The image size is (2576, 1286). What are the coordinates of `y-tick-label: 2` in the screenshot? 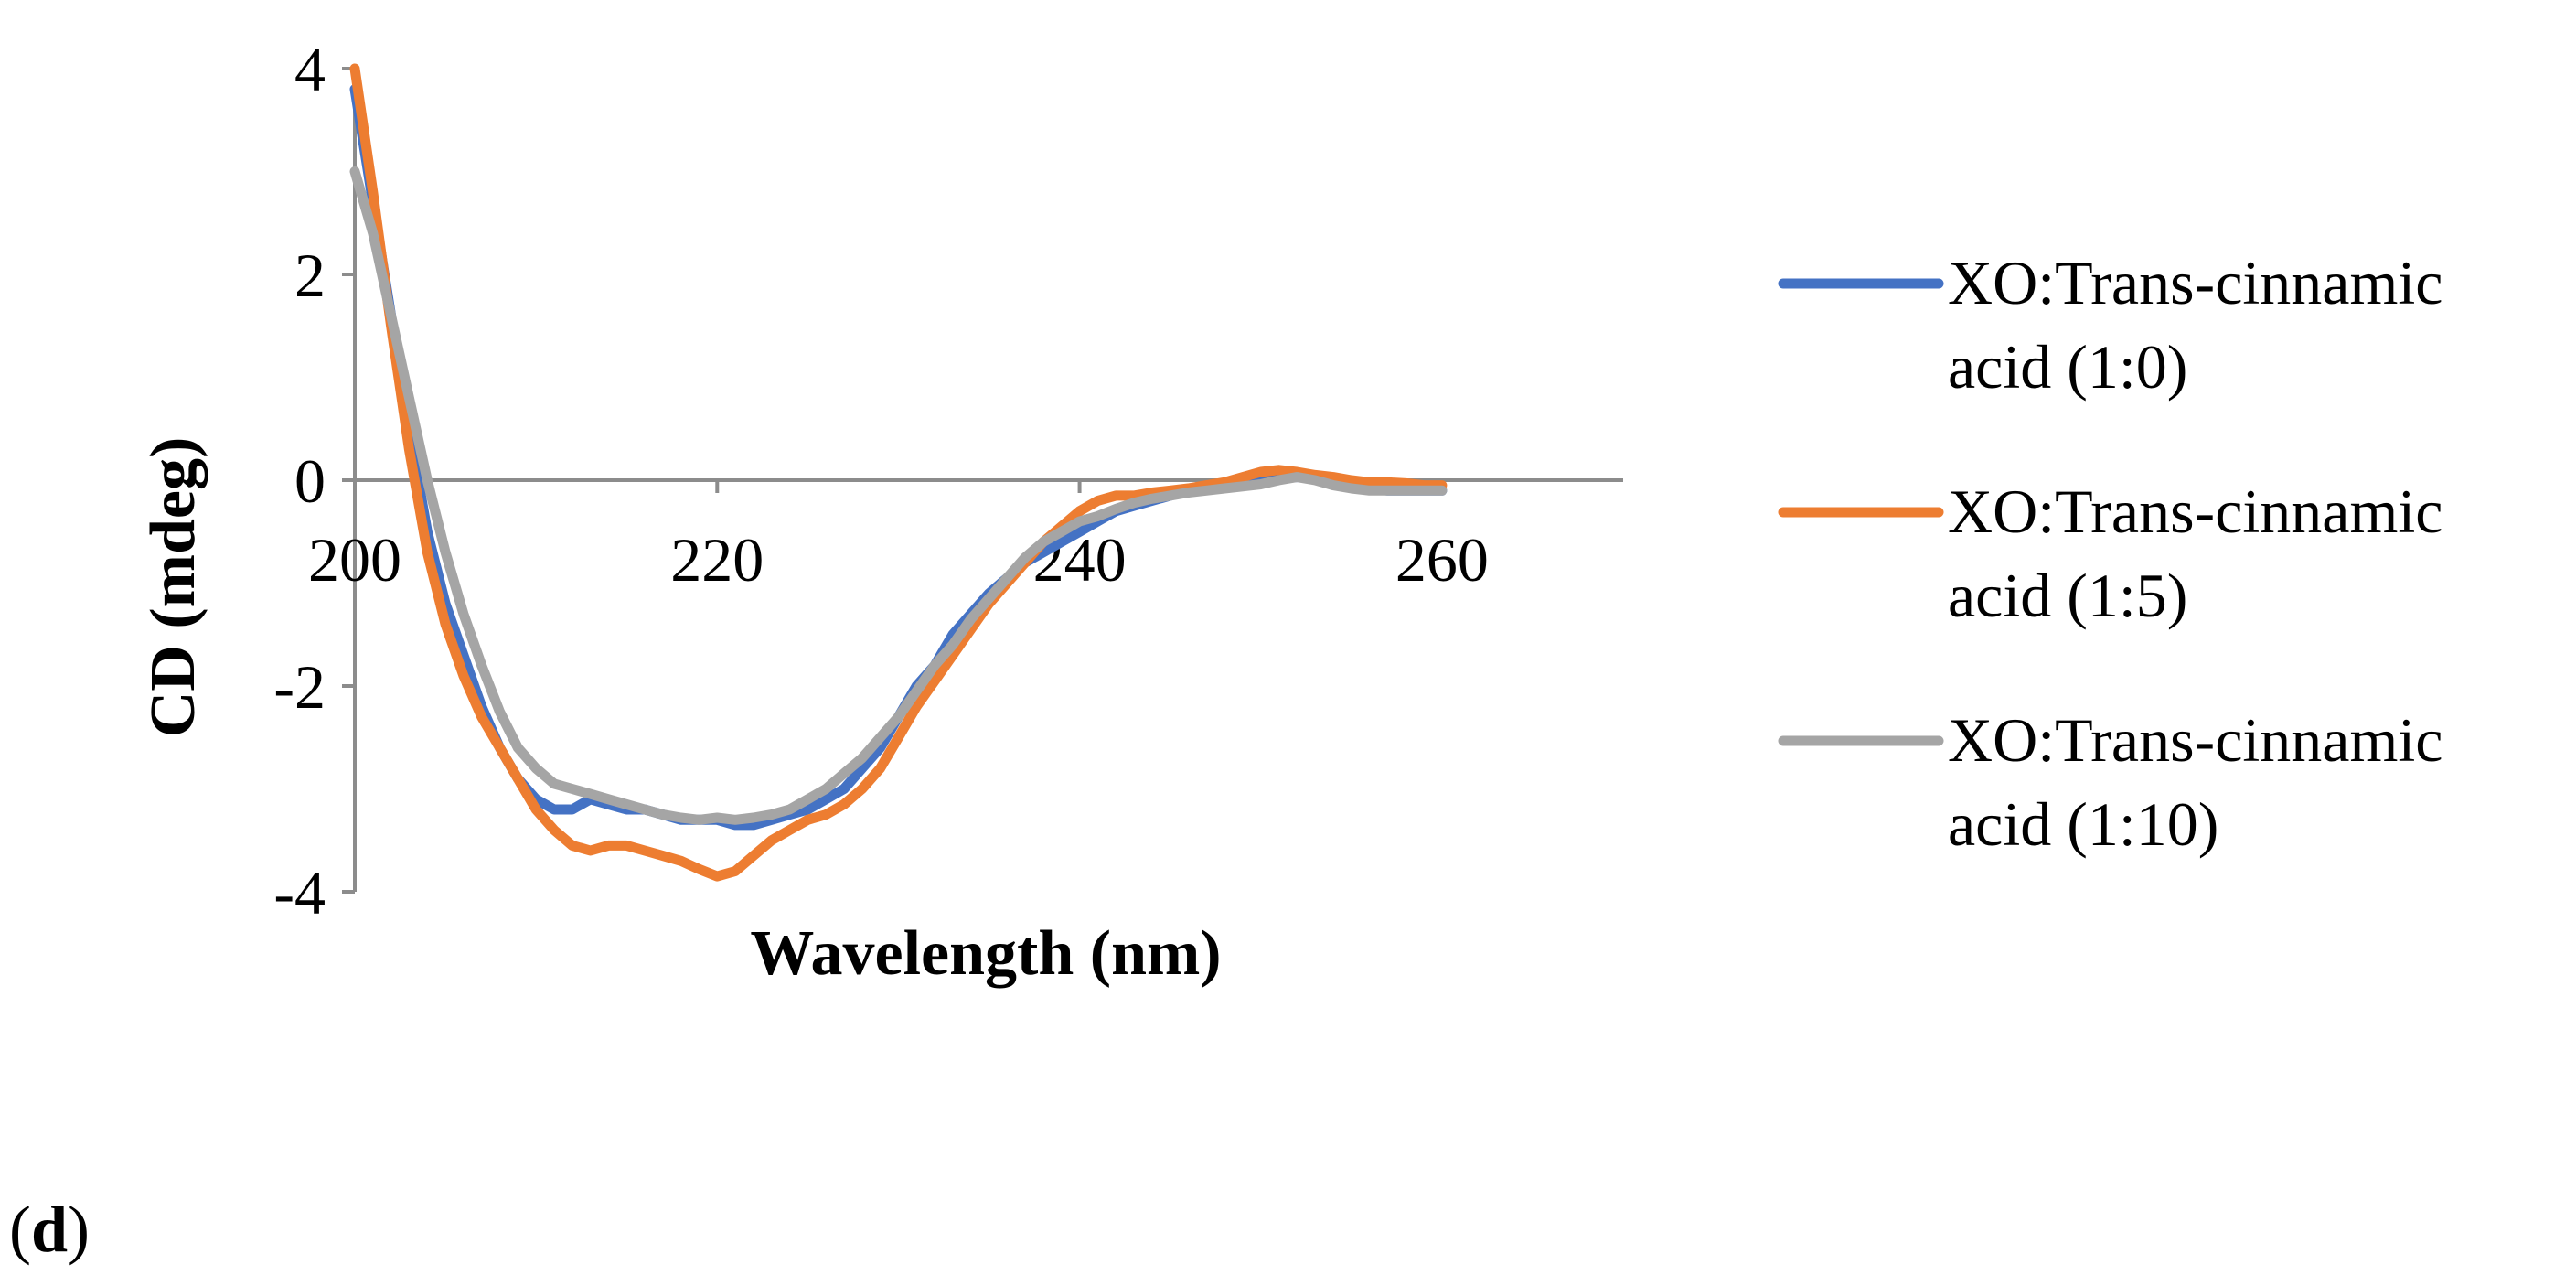 It's located at (310, 275).